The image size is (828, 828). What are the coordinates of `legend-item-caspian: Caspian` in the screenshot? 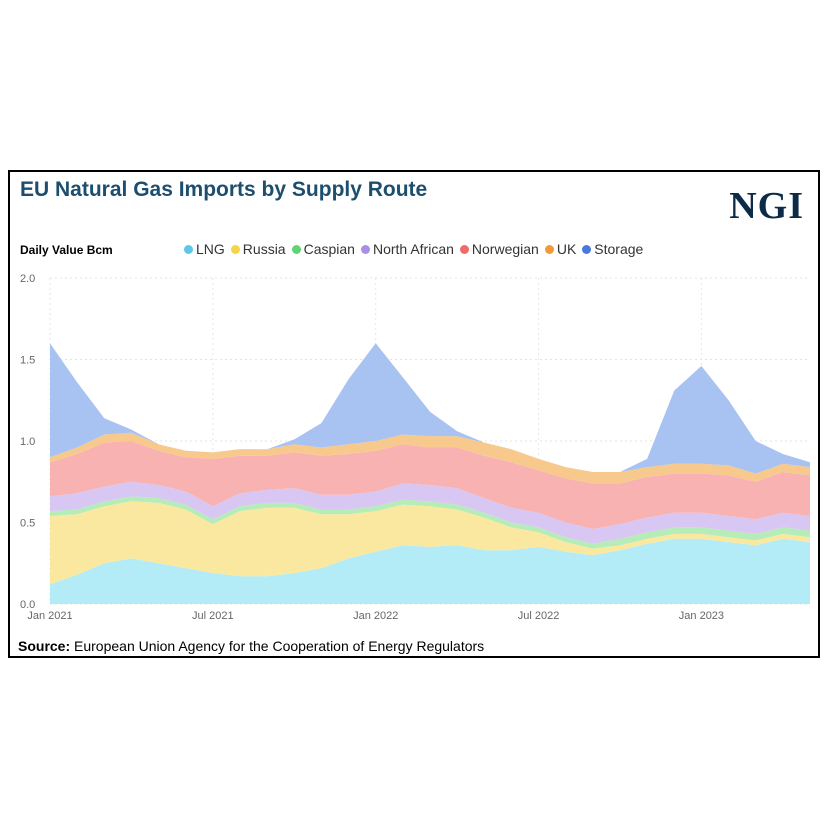 It's located at (323, 249).